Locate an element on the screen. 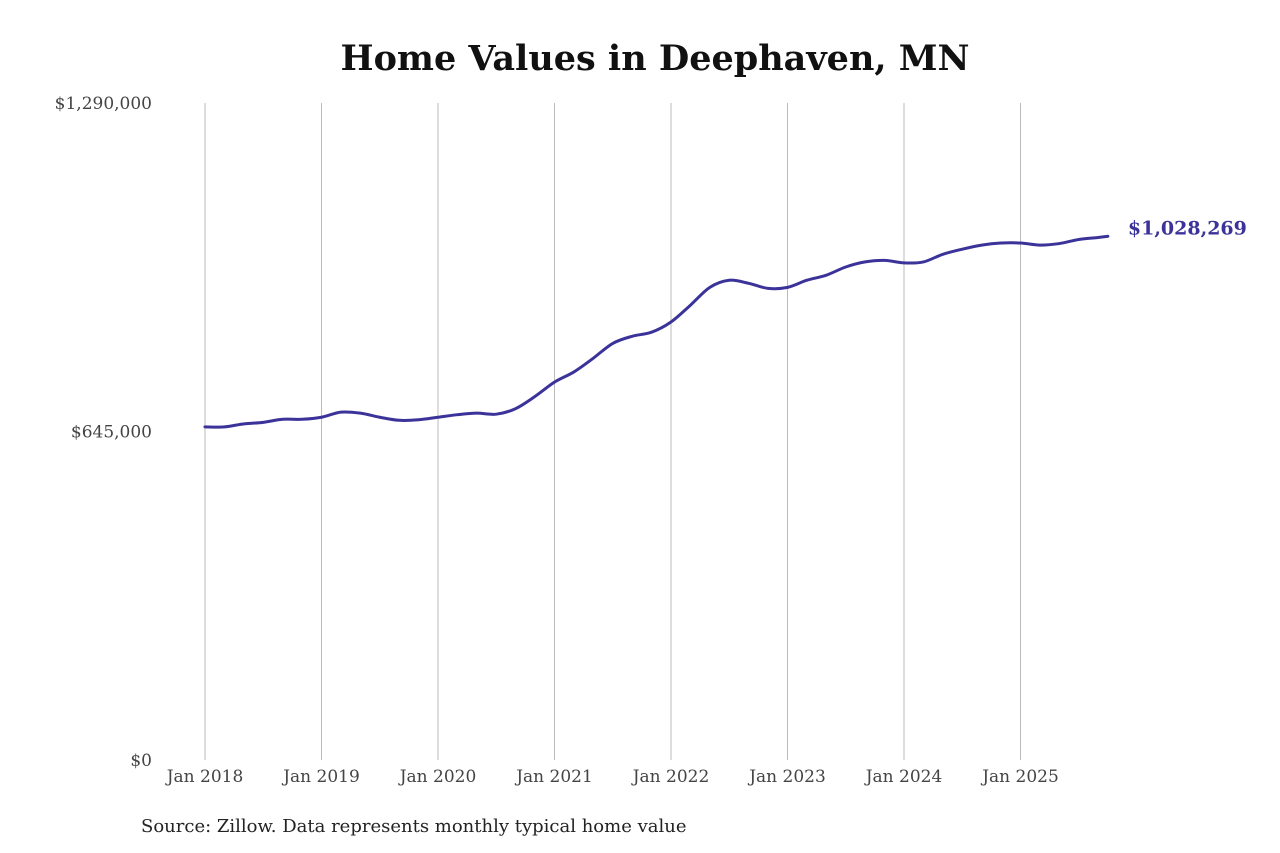 This screenshot has width=1280, height=853. chart-title: Home Values in Deephaven, MN is located at coordinates (655, 58).